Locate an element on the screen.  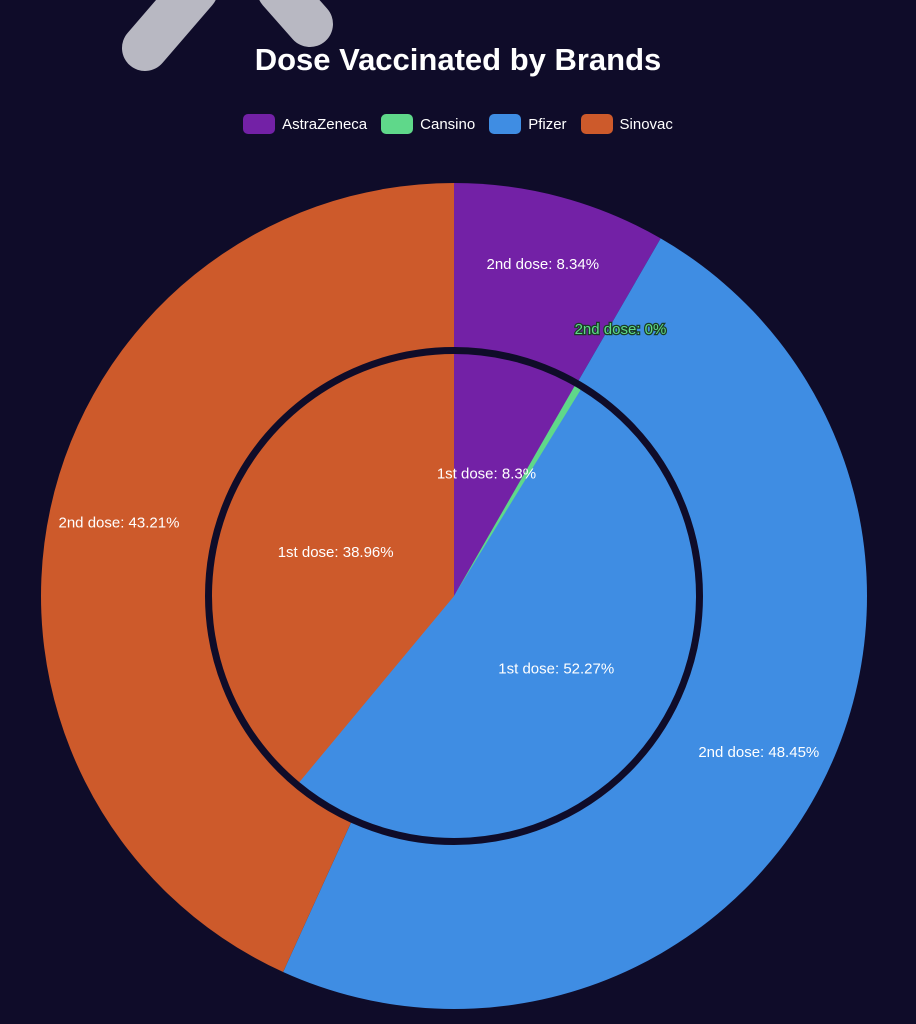
legend-item-sinovac: Sinovac is located at coordinates (626, 124).